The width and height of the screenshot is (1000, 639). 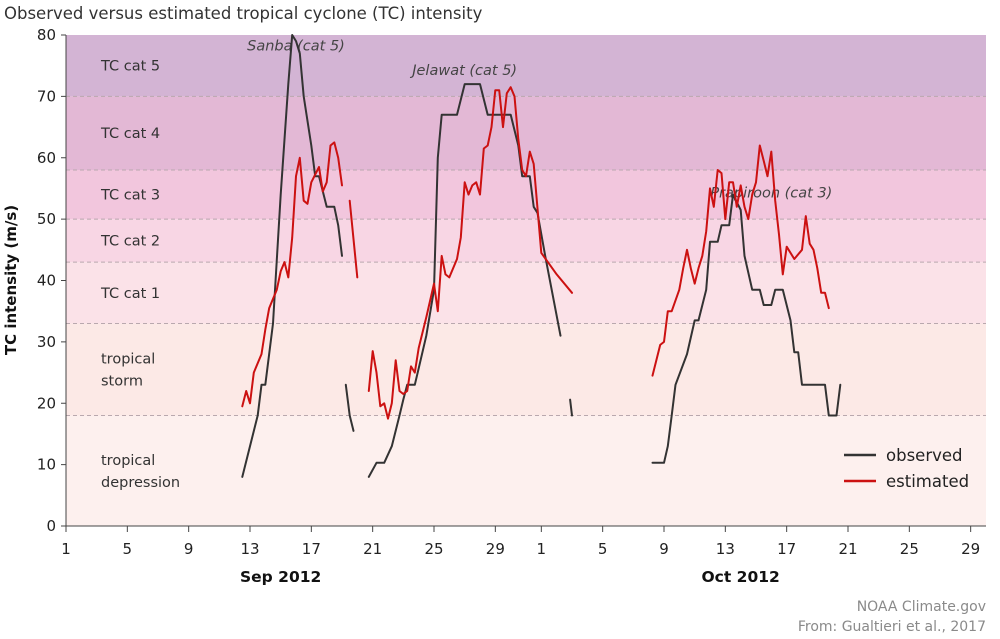 I want to click on y-tick-label: 50, so click(x=46, y=219).